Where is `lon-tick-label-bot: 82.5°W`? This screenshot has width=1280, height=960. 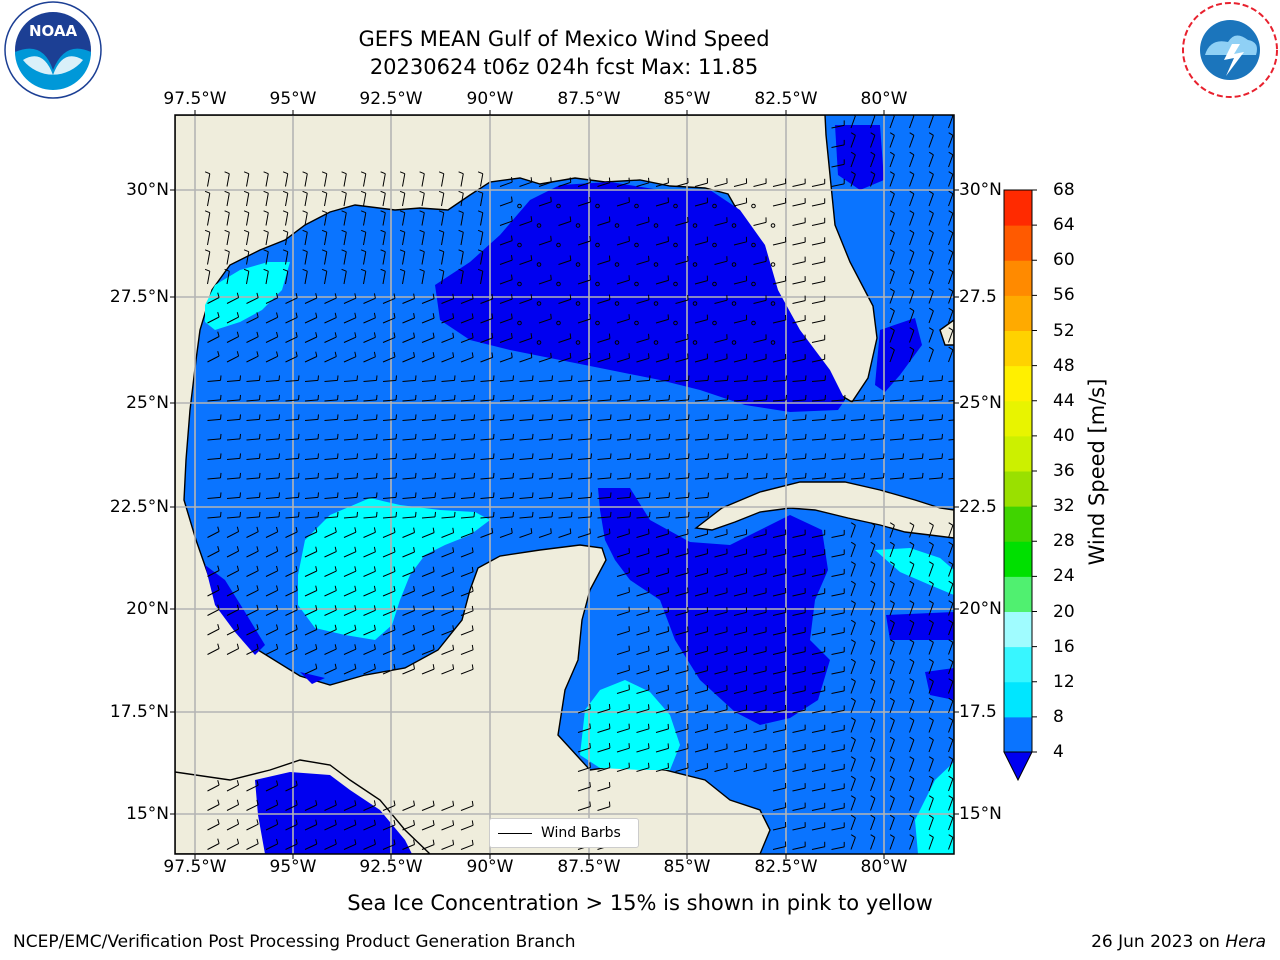 lon-tick-label-bot: 82.5°W is located at coordinates (786, 867).